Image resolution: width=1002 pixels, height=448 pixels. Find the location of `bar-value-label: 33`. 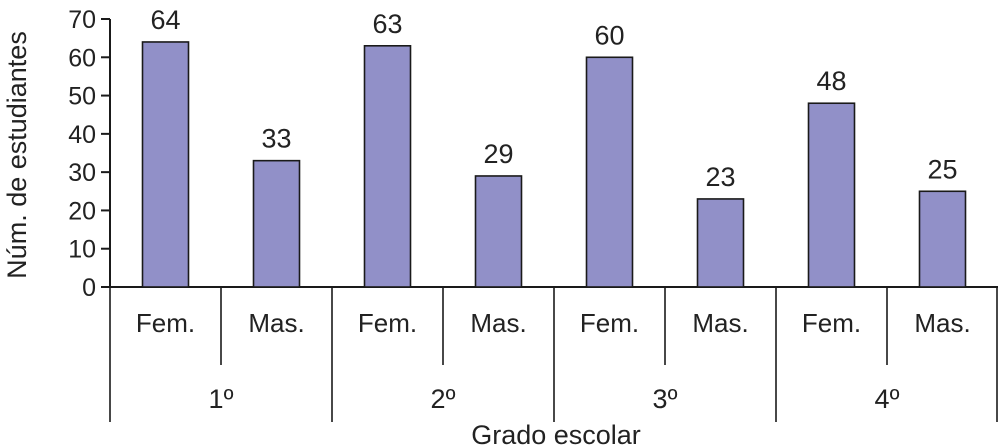

bar-value-label: 33 is located at coordinates (276, 139).